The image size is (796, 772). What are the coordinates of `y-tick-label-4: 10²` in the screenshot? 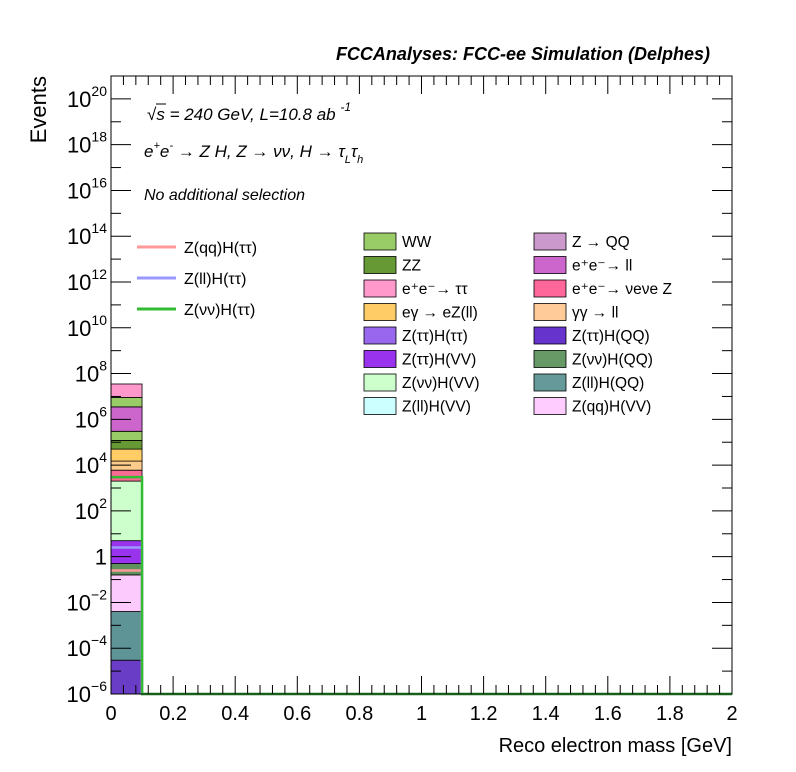 It's located at (91, 509).